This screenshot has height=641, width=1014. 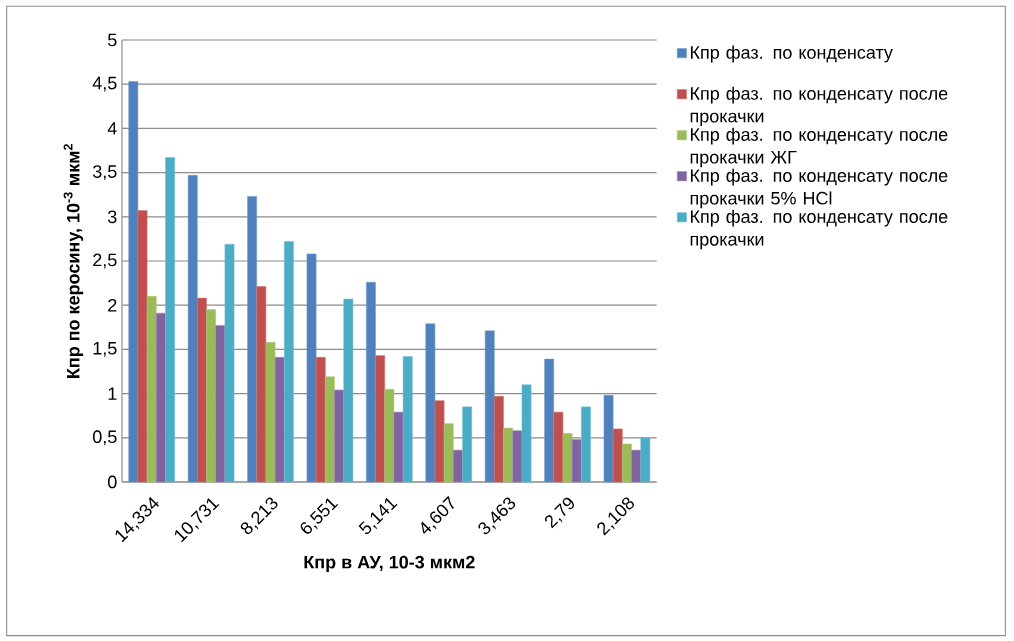 What do you see at coordinates (819, 188) in the screenshot?
I see `legend-label: Кпр фаз. по конденсату после прокачки 5% HCl` at bounding box center [819, 188].